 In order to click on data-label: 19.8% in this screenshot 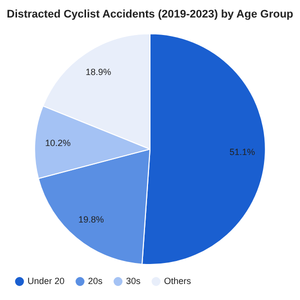, I will do `click(91, 219)`.